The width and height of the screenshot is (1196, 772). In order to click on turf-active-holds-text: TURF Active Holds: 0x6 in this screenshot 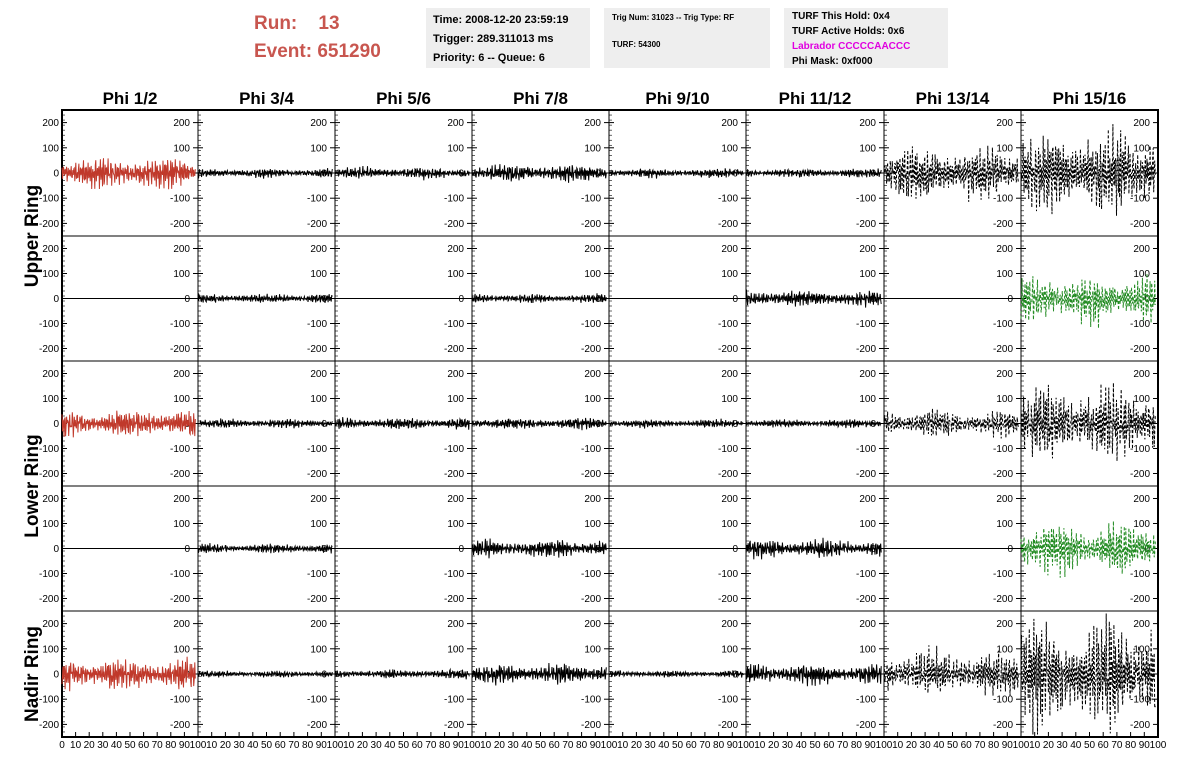, I will do `click(848, 31)`.